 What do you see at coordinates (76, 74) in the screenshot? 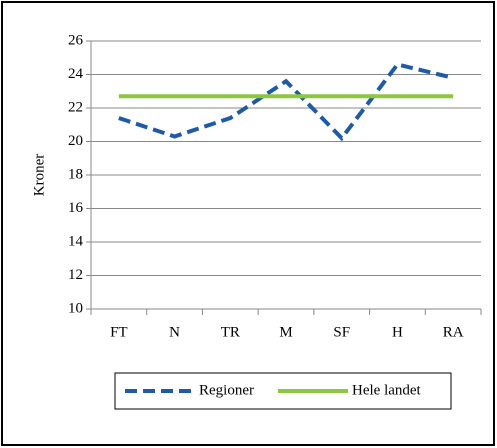
I see `y-tick-label: 24` at bounding box center [76, 74].